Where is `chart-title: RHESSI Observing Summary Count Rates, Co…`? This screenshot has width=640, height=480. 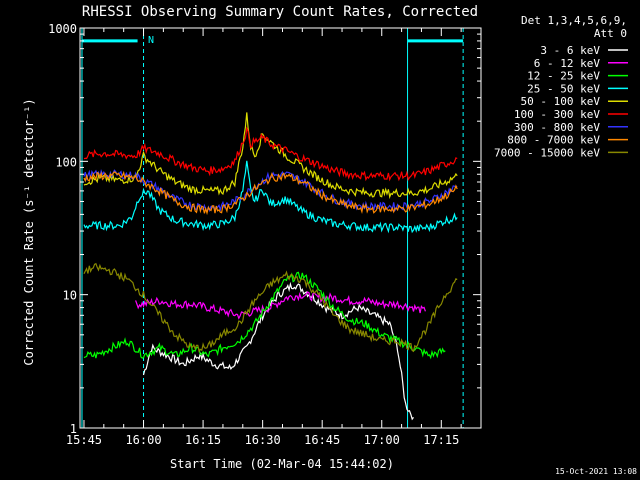 chart-title: RHESSI Observing Summary Count Rates, Co… is located at coordinates (280, 12).